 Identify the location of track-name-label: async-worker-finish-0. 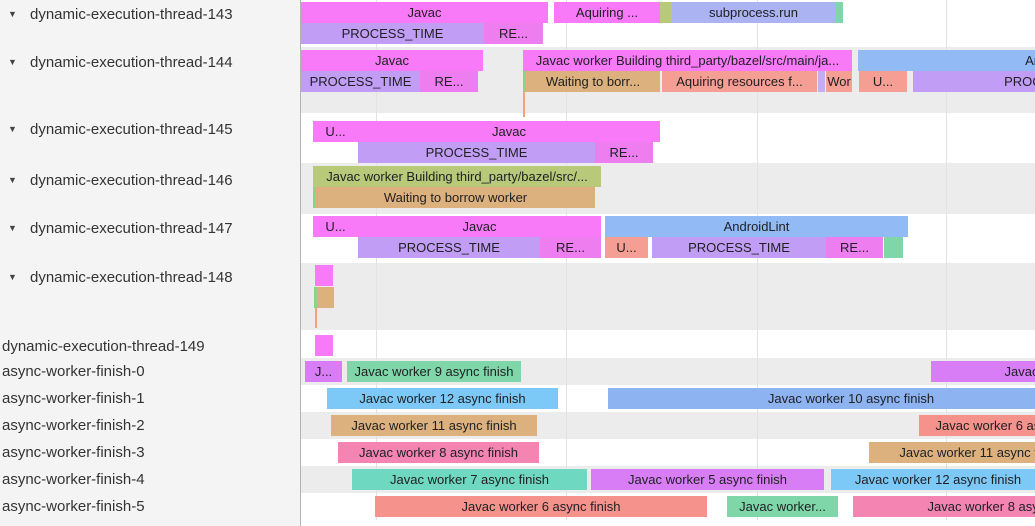
(73, 371).